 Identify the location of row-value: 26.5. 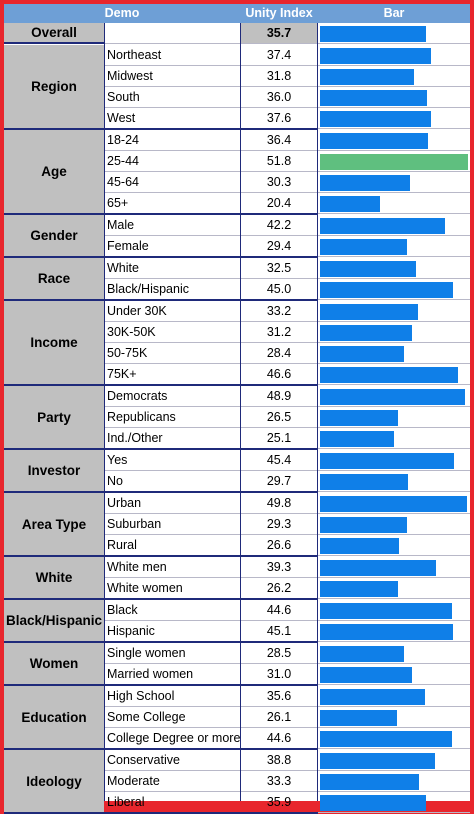
(279, 417).